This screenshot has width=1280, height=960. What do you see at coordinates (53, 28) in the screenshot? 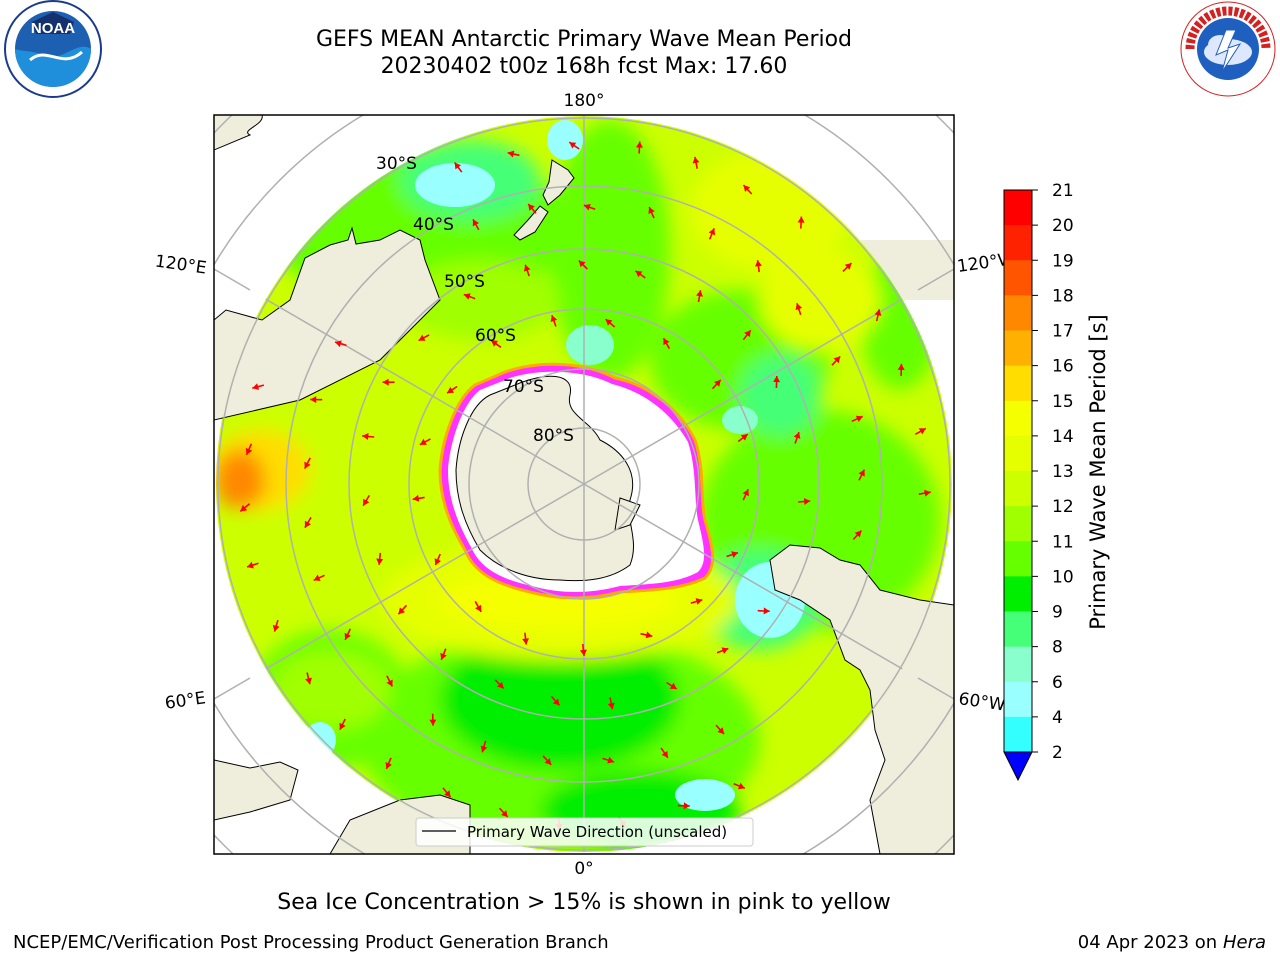
I see `noaa-logo-text: NOAA` at bounding box center [53, 28].